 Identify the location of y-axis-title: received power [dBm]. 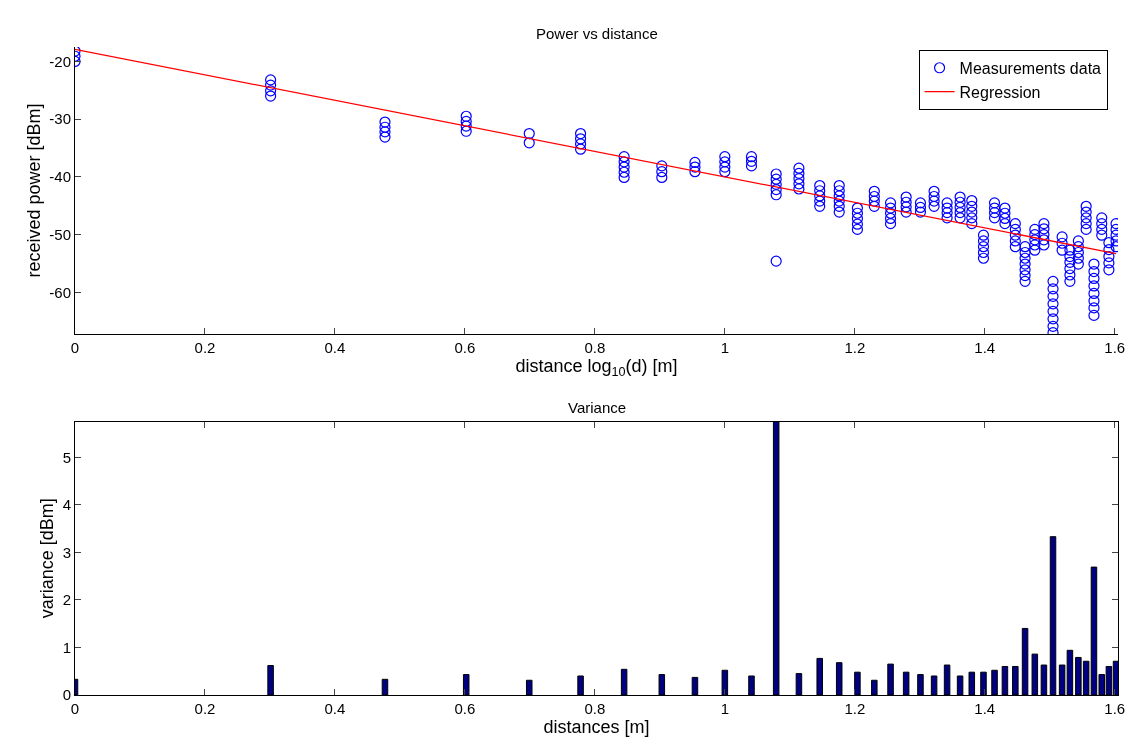
(33, 190).